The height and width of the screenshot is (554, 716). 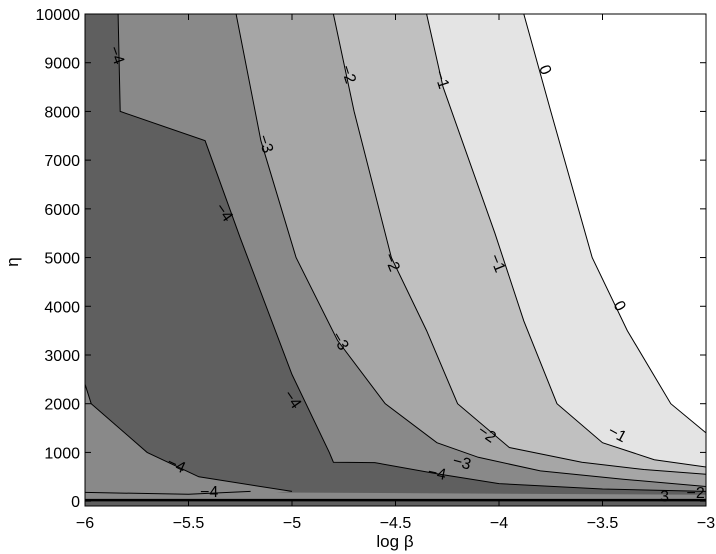 What do you see at coordinates (394, 541) in the screenshot?
I see `x-axis-label: log β` at bounding box center [394, 541].